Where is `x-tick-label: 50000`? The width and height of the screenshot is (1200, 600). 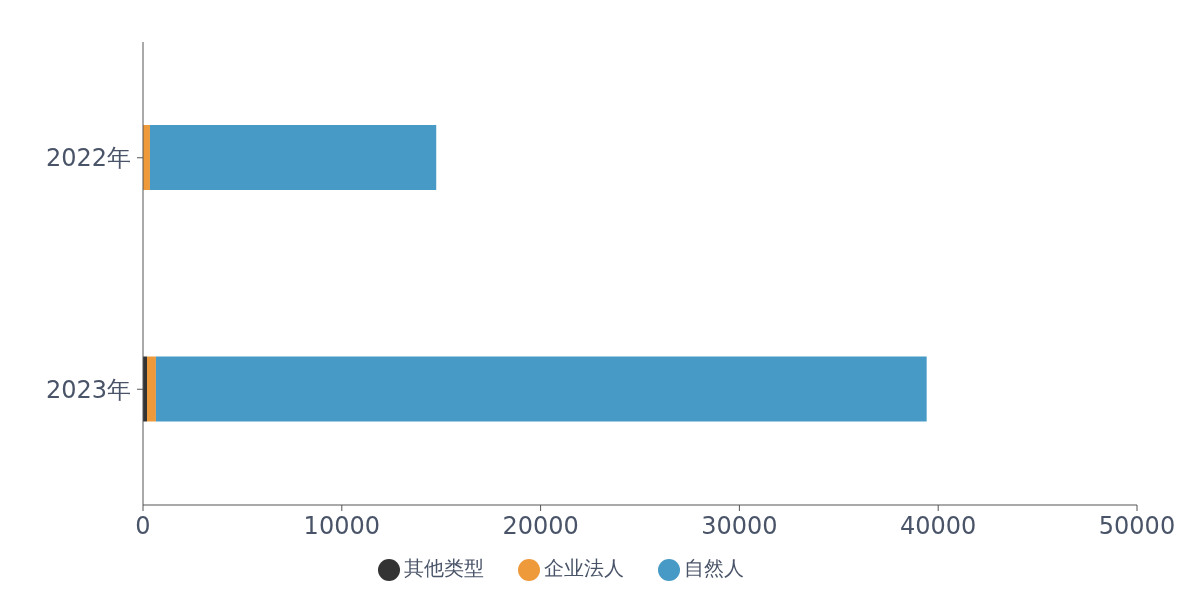
x-tick-label: 50000 is located at coordinates (1137, 526).